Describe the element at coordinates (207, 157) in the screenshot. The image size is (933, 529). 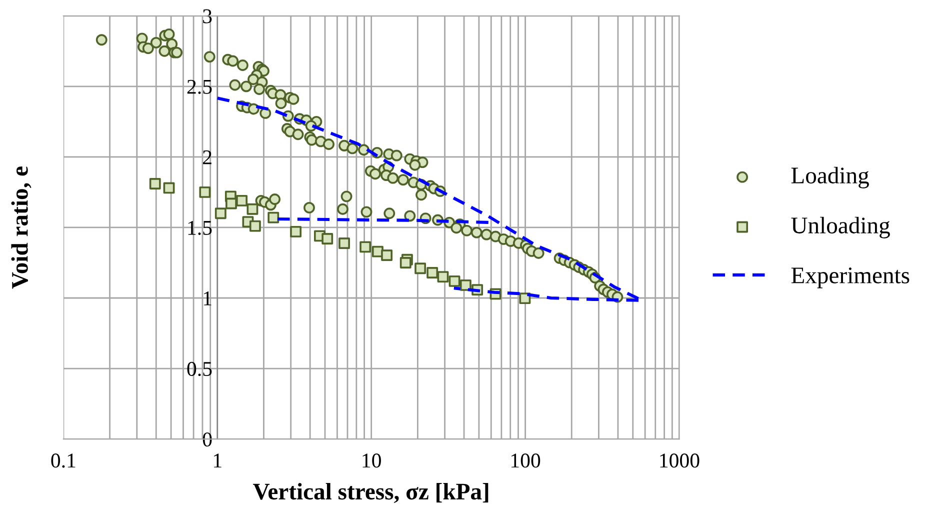
I see `y-tick-label: 2` at that location.